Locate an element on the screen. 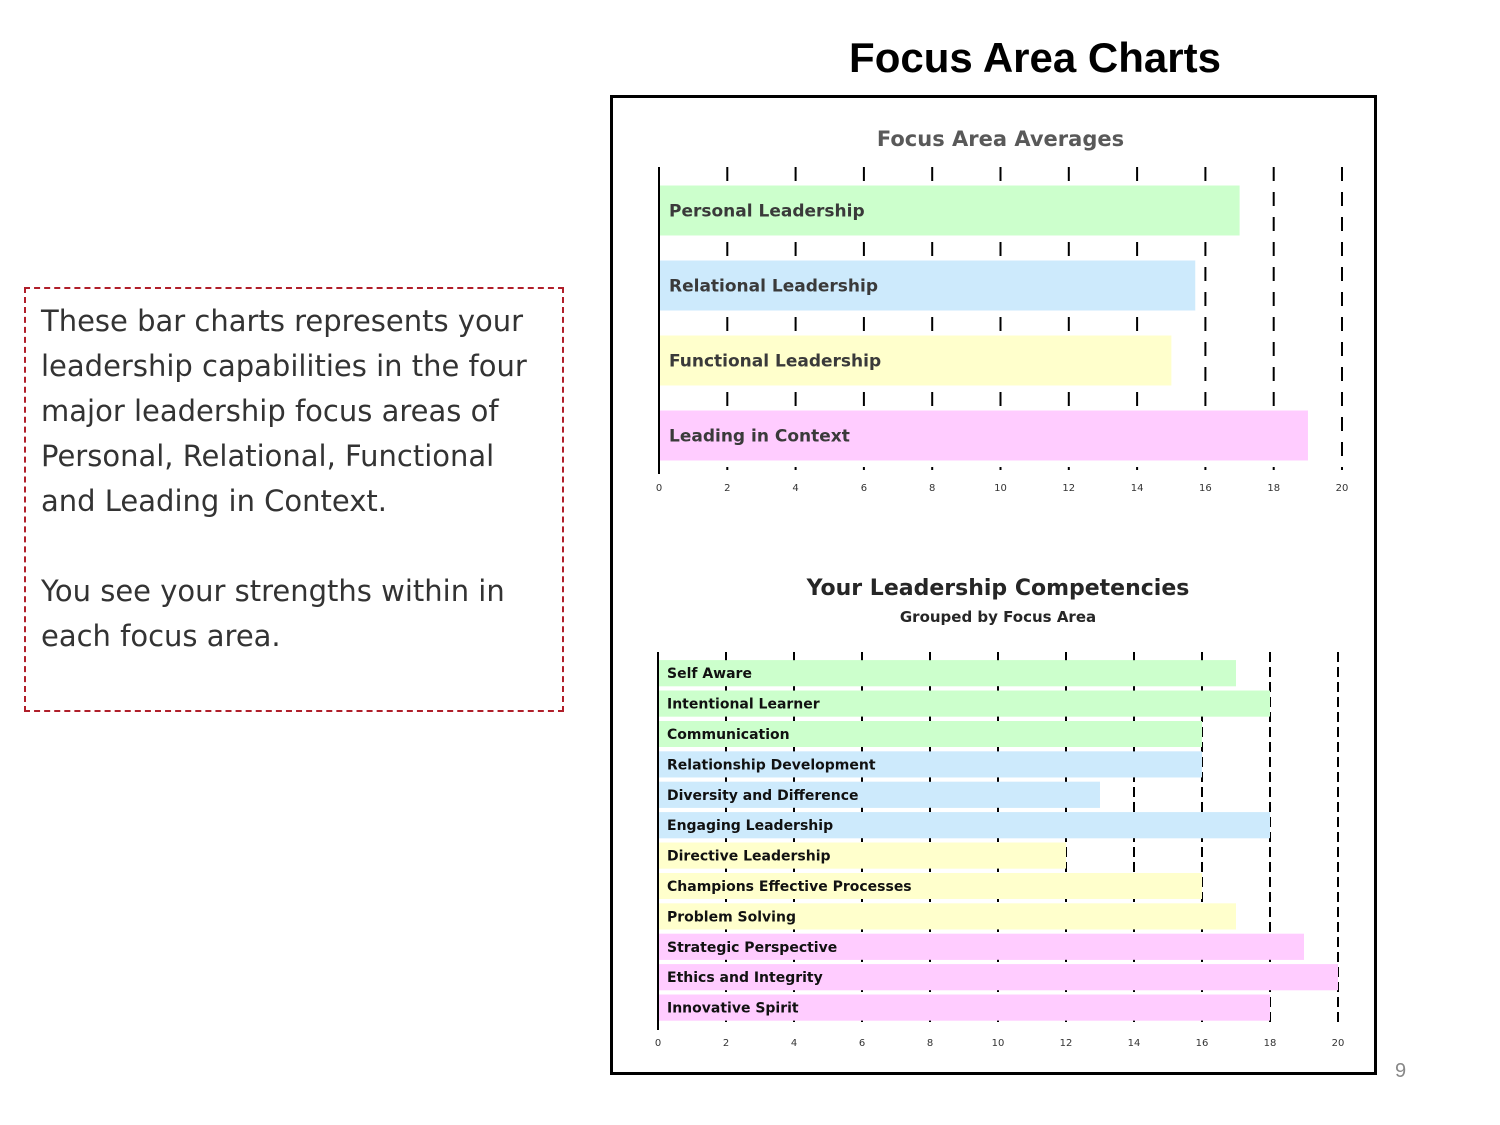 This screenshot has width=1500, height=1125. bar-label: Functional Leadership is located at coordinates (775, 362).